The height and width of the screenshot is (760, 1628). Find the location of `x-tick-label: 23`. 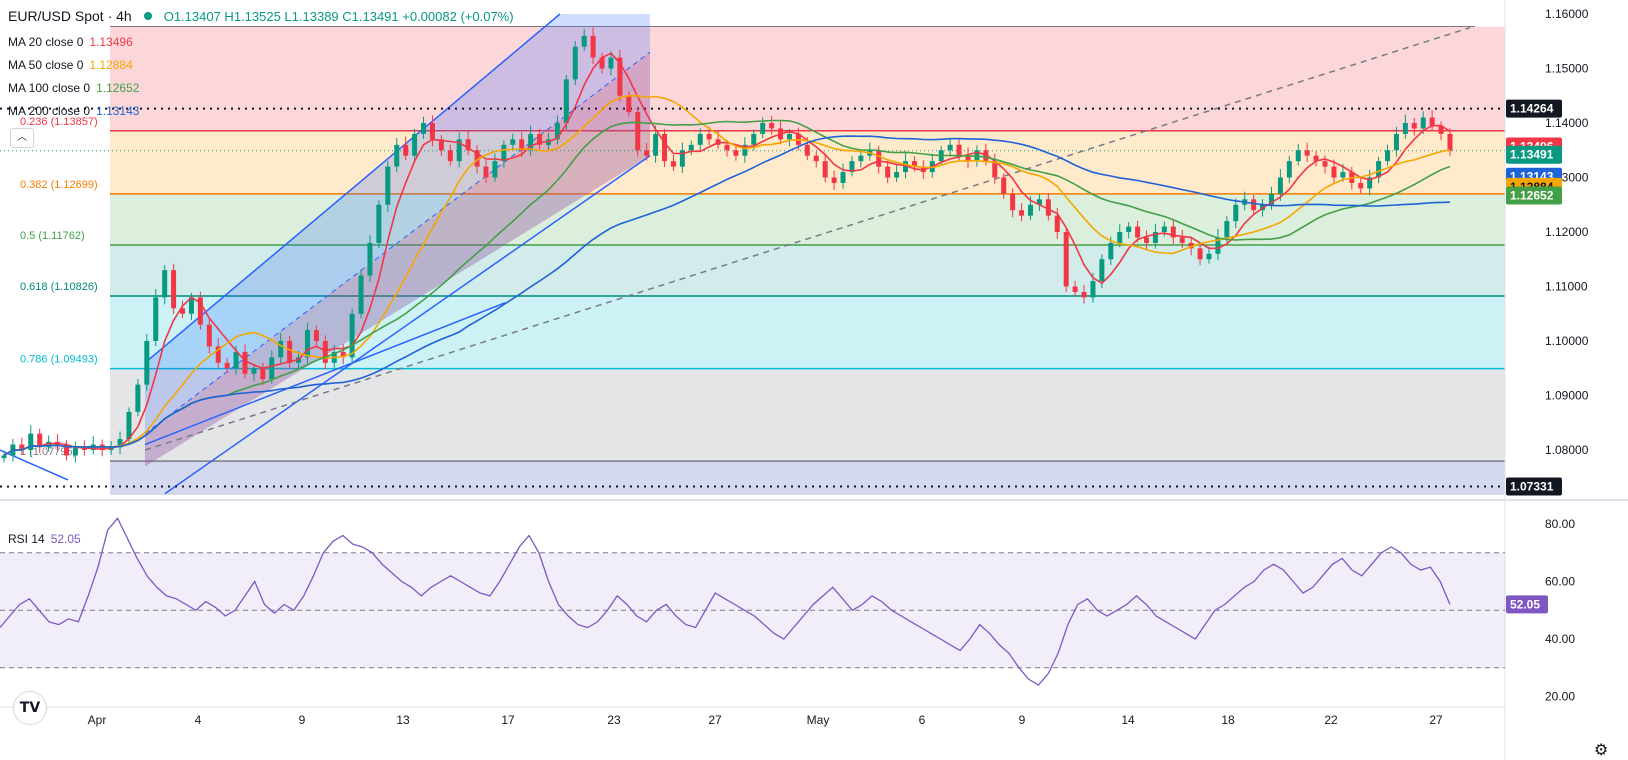

x-tick-label: 23 is located at coordinates (614, 720).